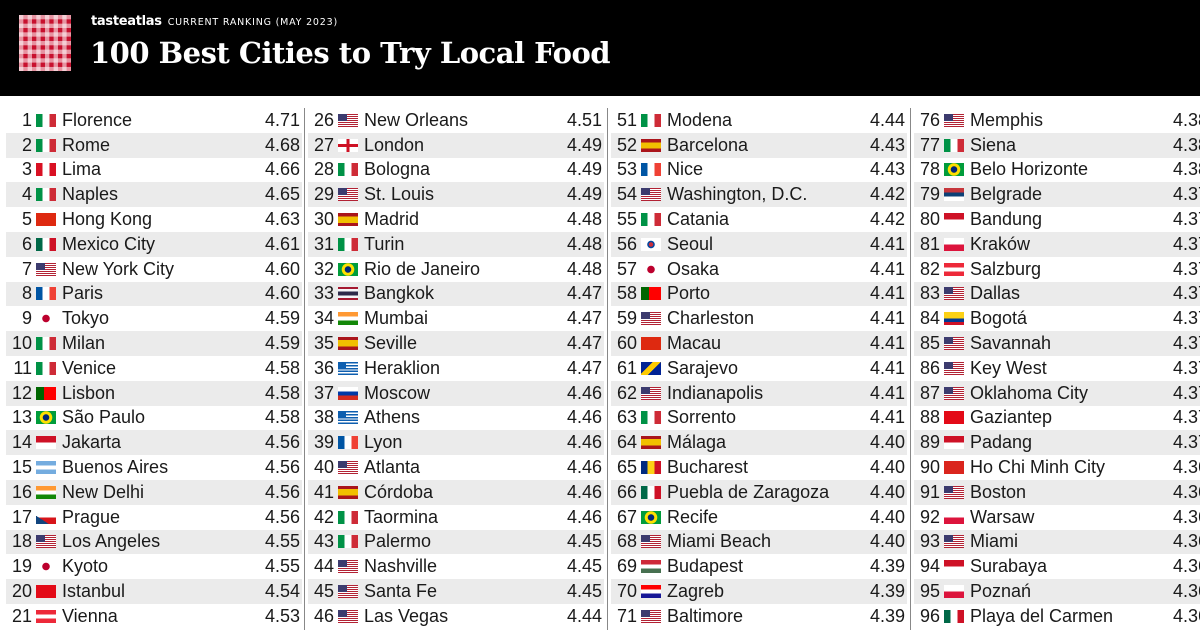  What do you see at coordinates (282, 119) in the screenshot?
I see `rating-score: 4.71` at bounding box center [282, 119].